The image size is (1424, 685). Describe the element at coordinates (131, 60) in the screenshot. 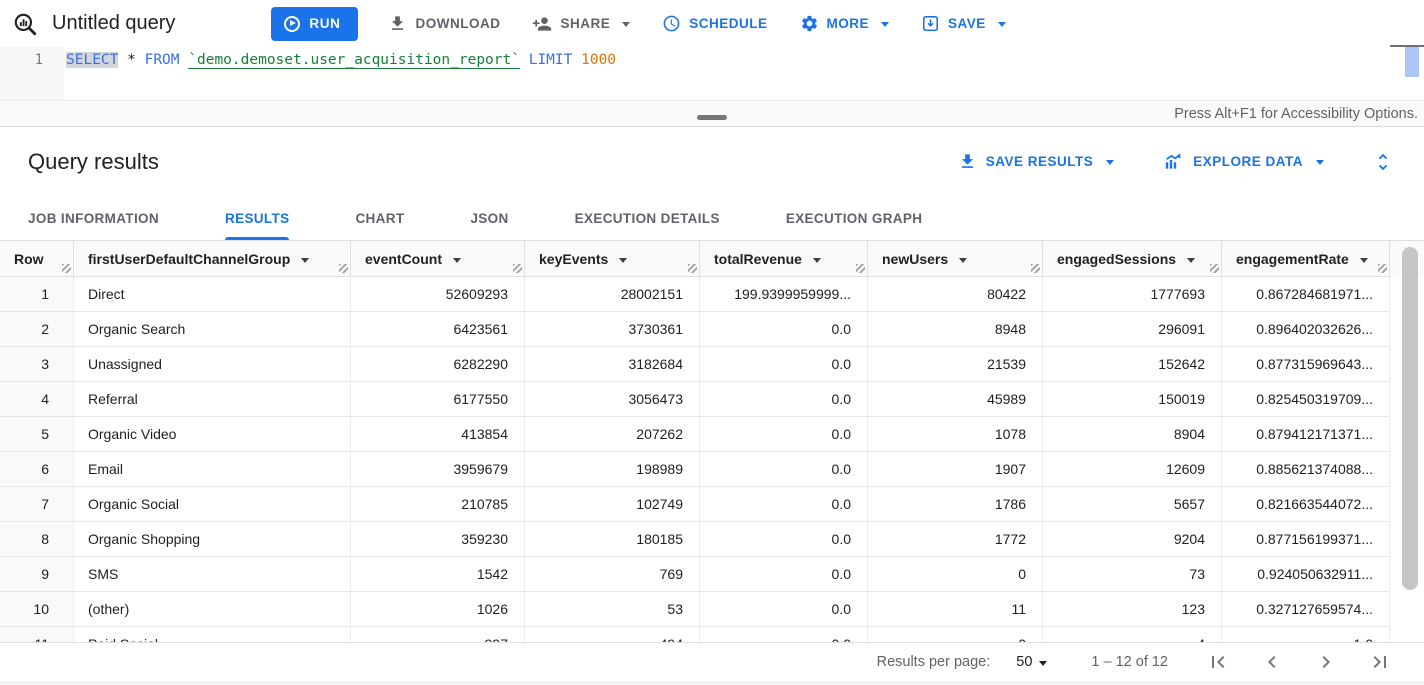

I see `sql-token: *` at that location.